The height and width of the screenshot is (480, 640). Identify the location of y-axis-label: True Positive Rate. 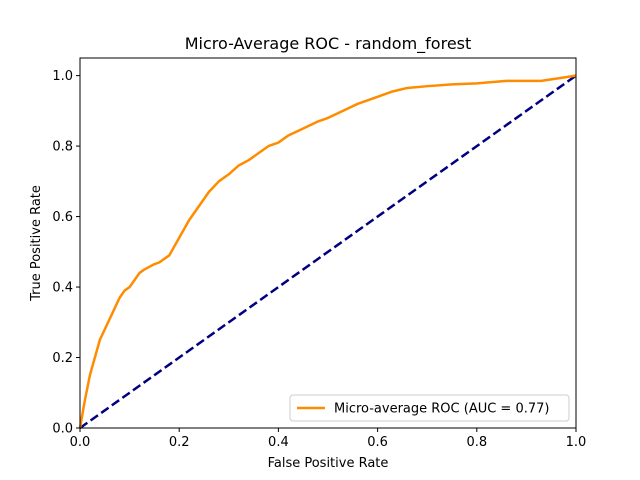
(36, 243).